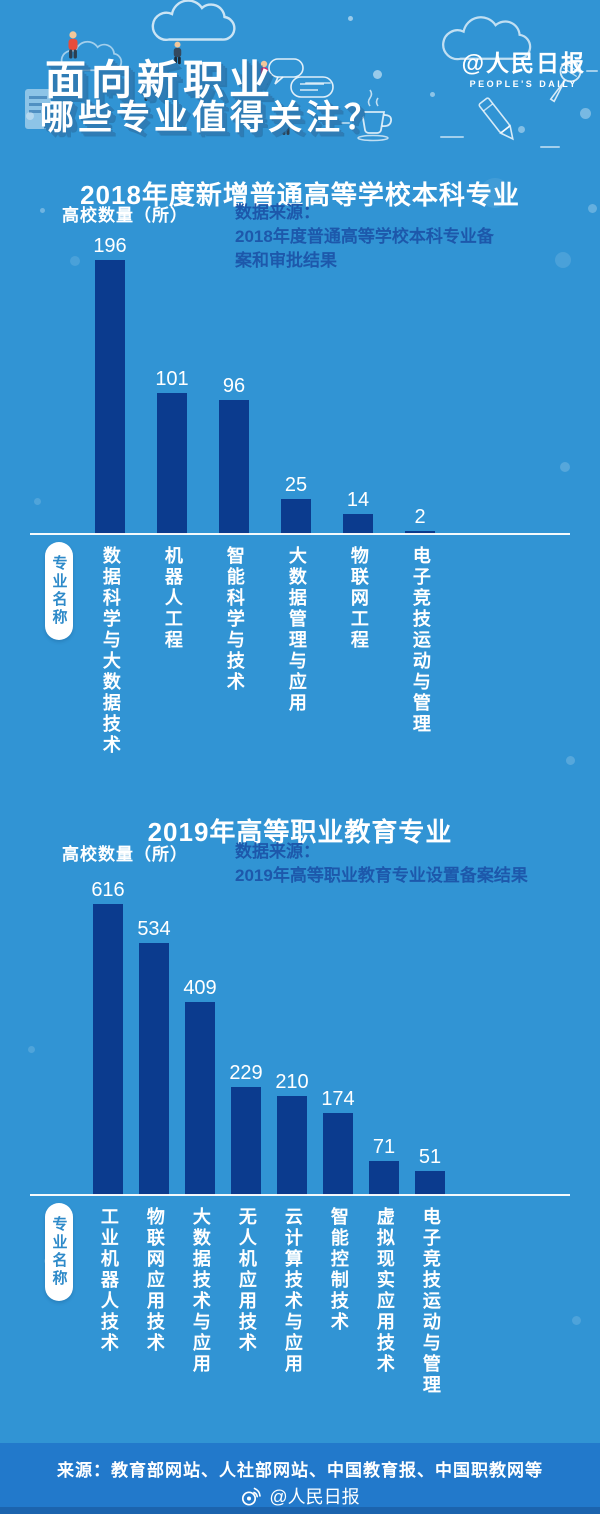 The height and width of the screenshot is (1514, 600). Describe the element at coordinates (364, 236) in the screenshot. I see `data-source-line: 2018年度普通高等学校本科专业备` at that location.